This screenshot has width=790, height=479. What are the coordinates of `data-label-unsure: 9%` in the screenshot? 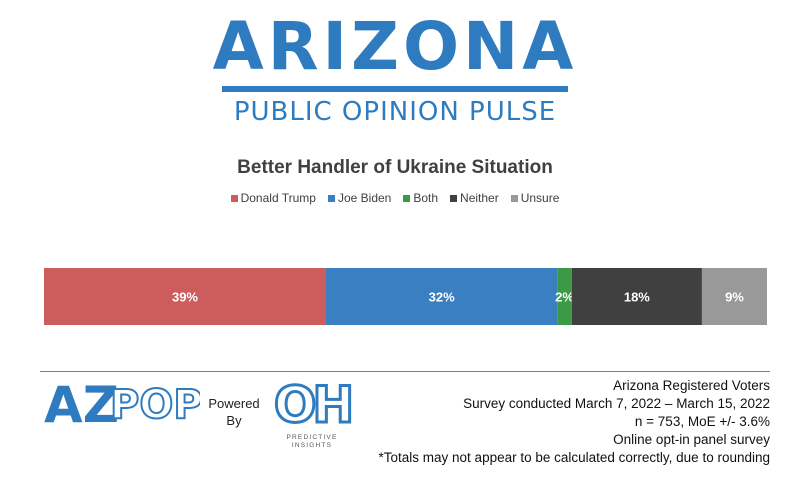 It's located at (734, 297).